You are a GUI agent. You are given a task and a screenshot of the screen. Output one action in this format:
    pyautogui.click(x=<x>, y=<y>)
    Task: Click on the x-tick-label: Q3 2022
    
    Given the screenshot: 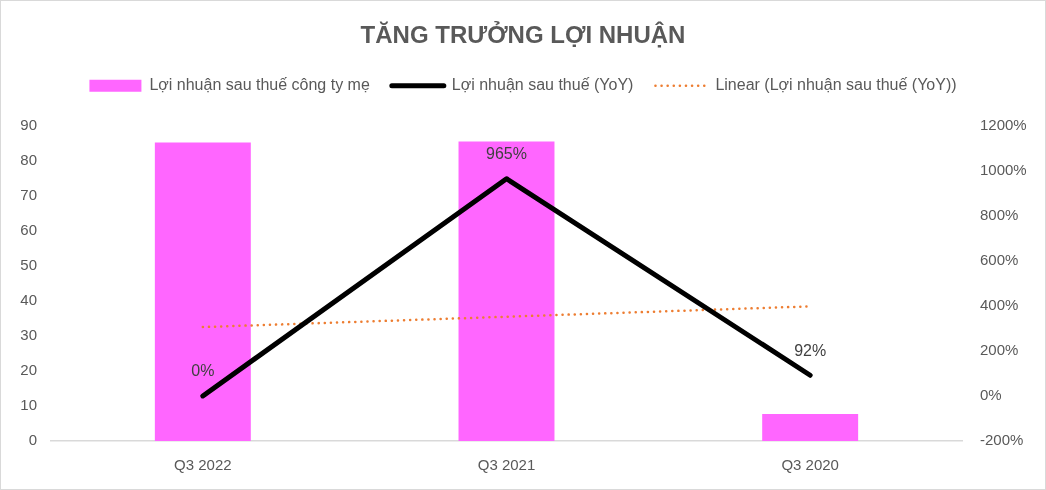 What is the action you would take?
    pyautogui.click(x=203, y=465)
    